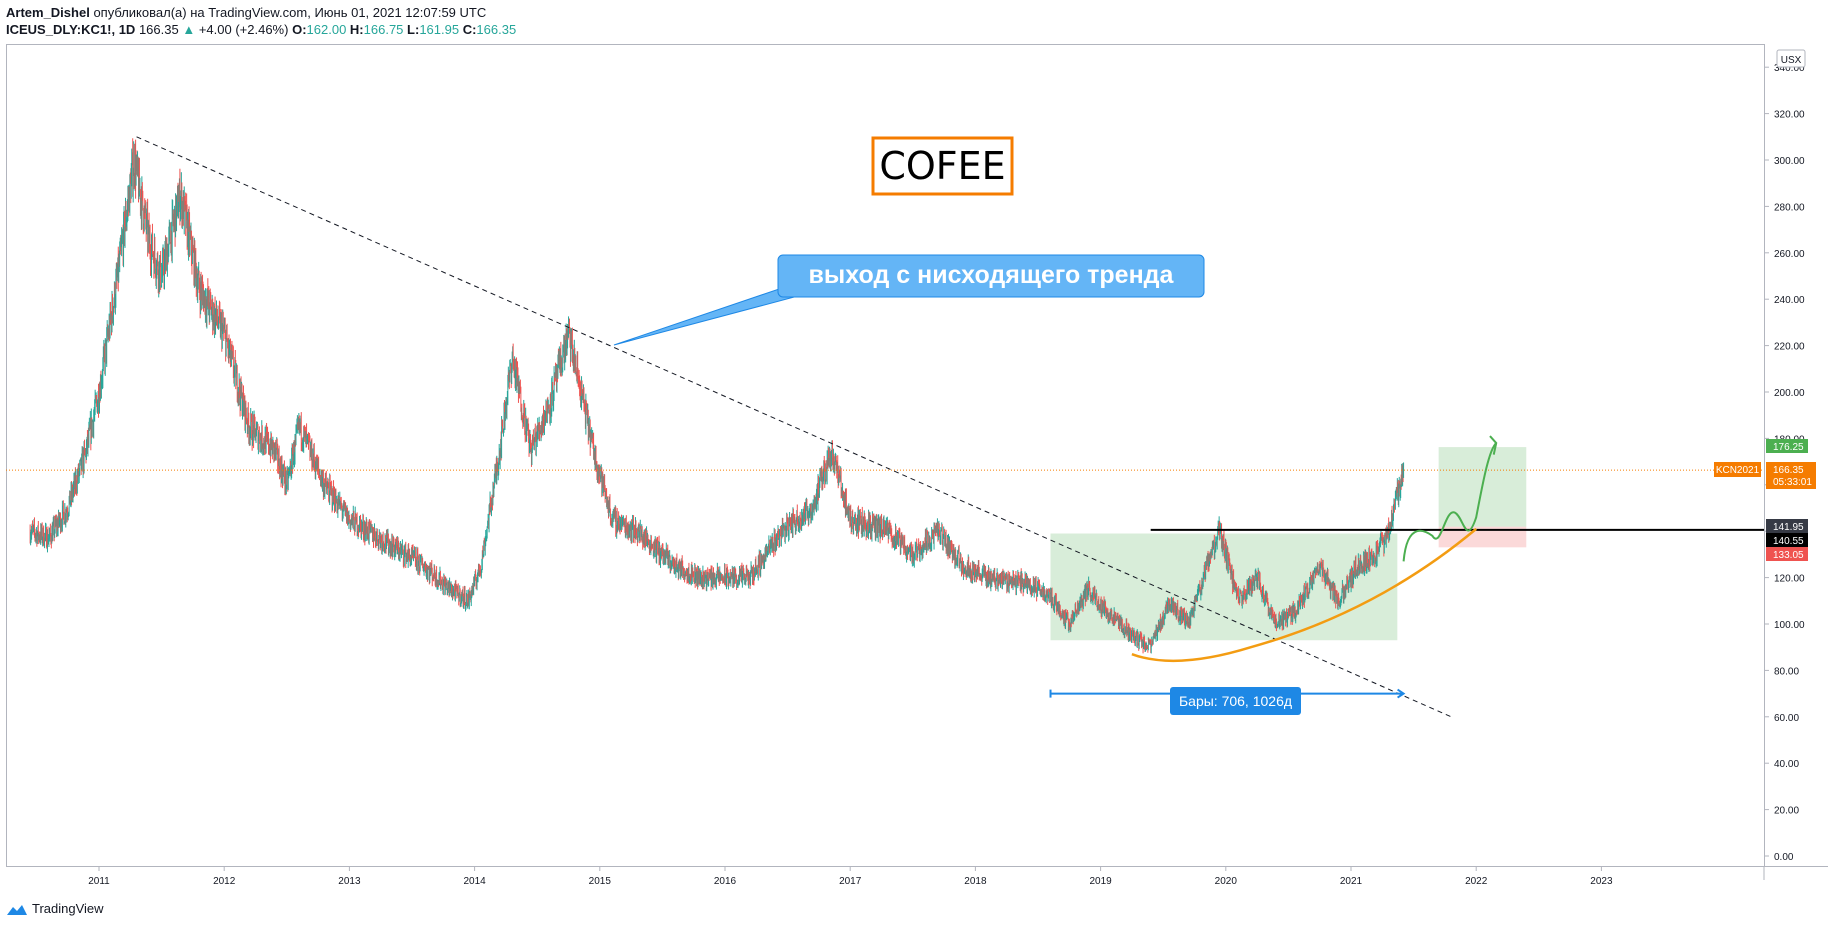  Describe the element at coordinates (992, 275) in the screenshot. I see `callout-text: выход с нисходящего тренда` at that location.